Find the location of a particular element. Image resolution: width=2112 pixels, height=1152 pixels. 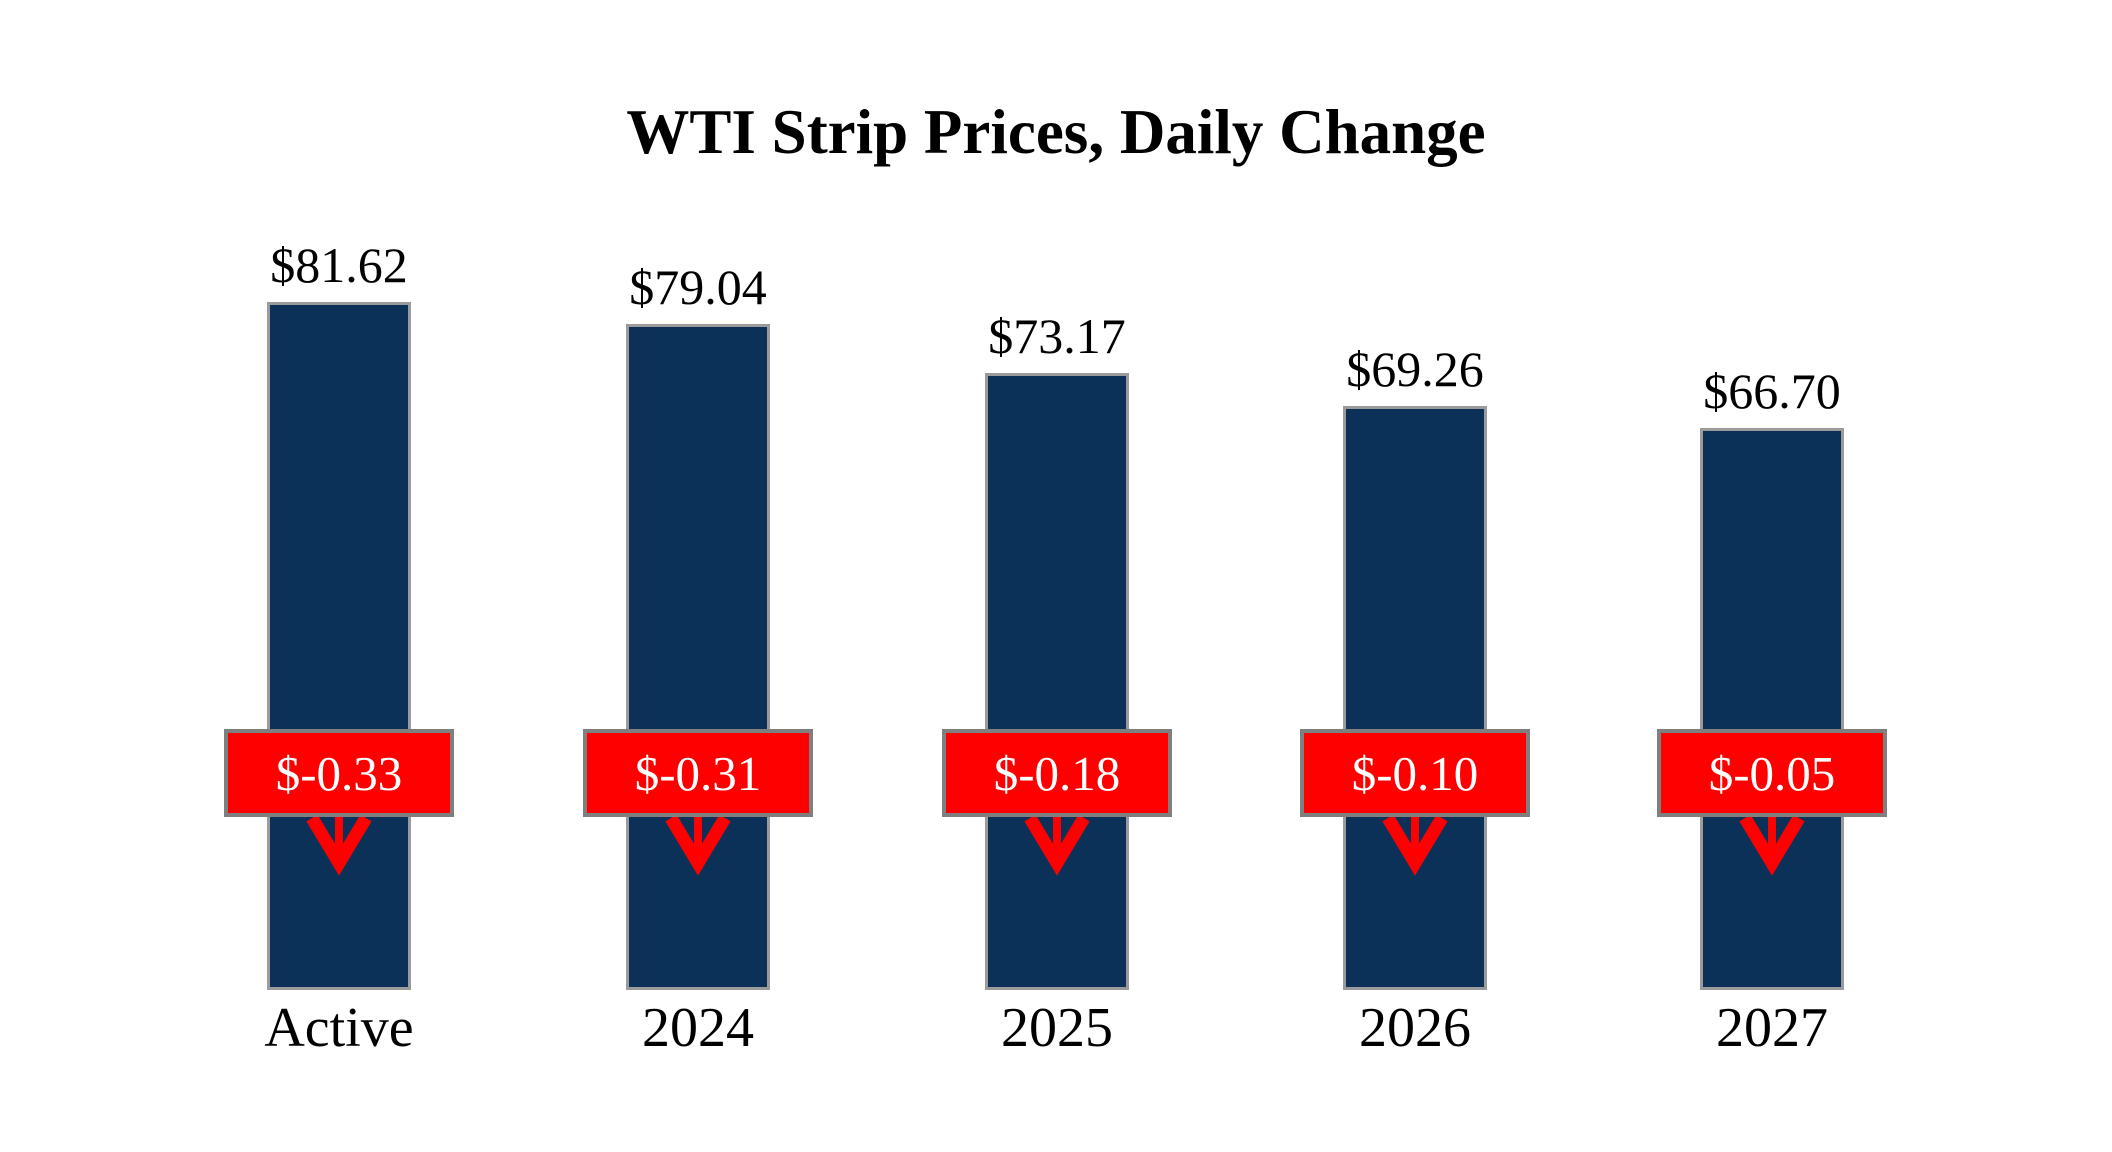

change-badge-label: $-0.33 is located at coordinates (339, 773).